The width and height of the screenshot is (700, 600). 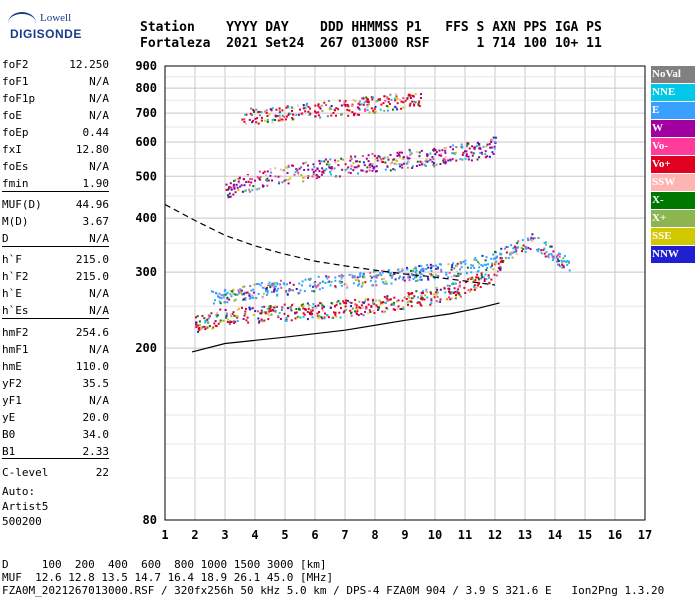 What do you see at coordinates (15, 81) in the screenshot?
I see `param-label: foF1` at bounding box center [15, 81].